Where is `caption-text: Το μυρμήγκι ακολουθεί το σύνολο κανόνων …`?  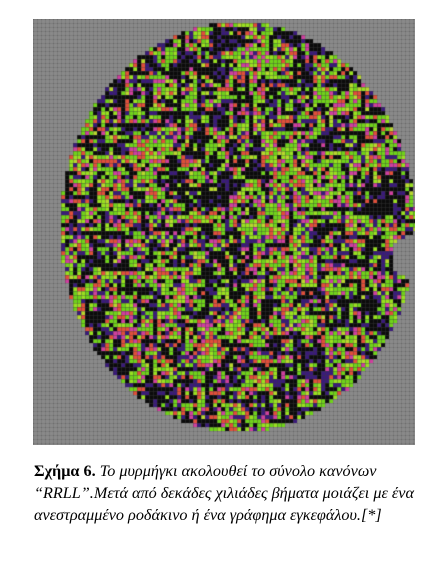 caption-text: Το μυρμήγκι ακολουθεί το σύνολο κανόνων … is located at coordinates (224, 493).